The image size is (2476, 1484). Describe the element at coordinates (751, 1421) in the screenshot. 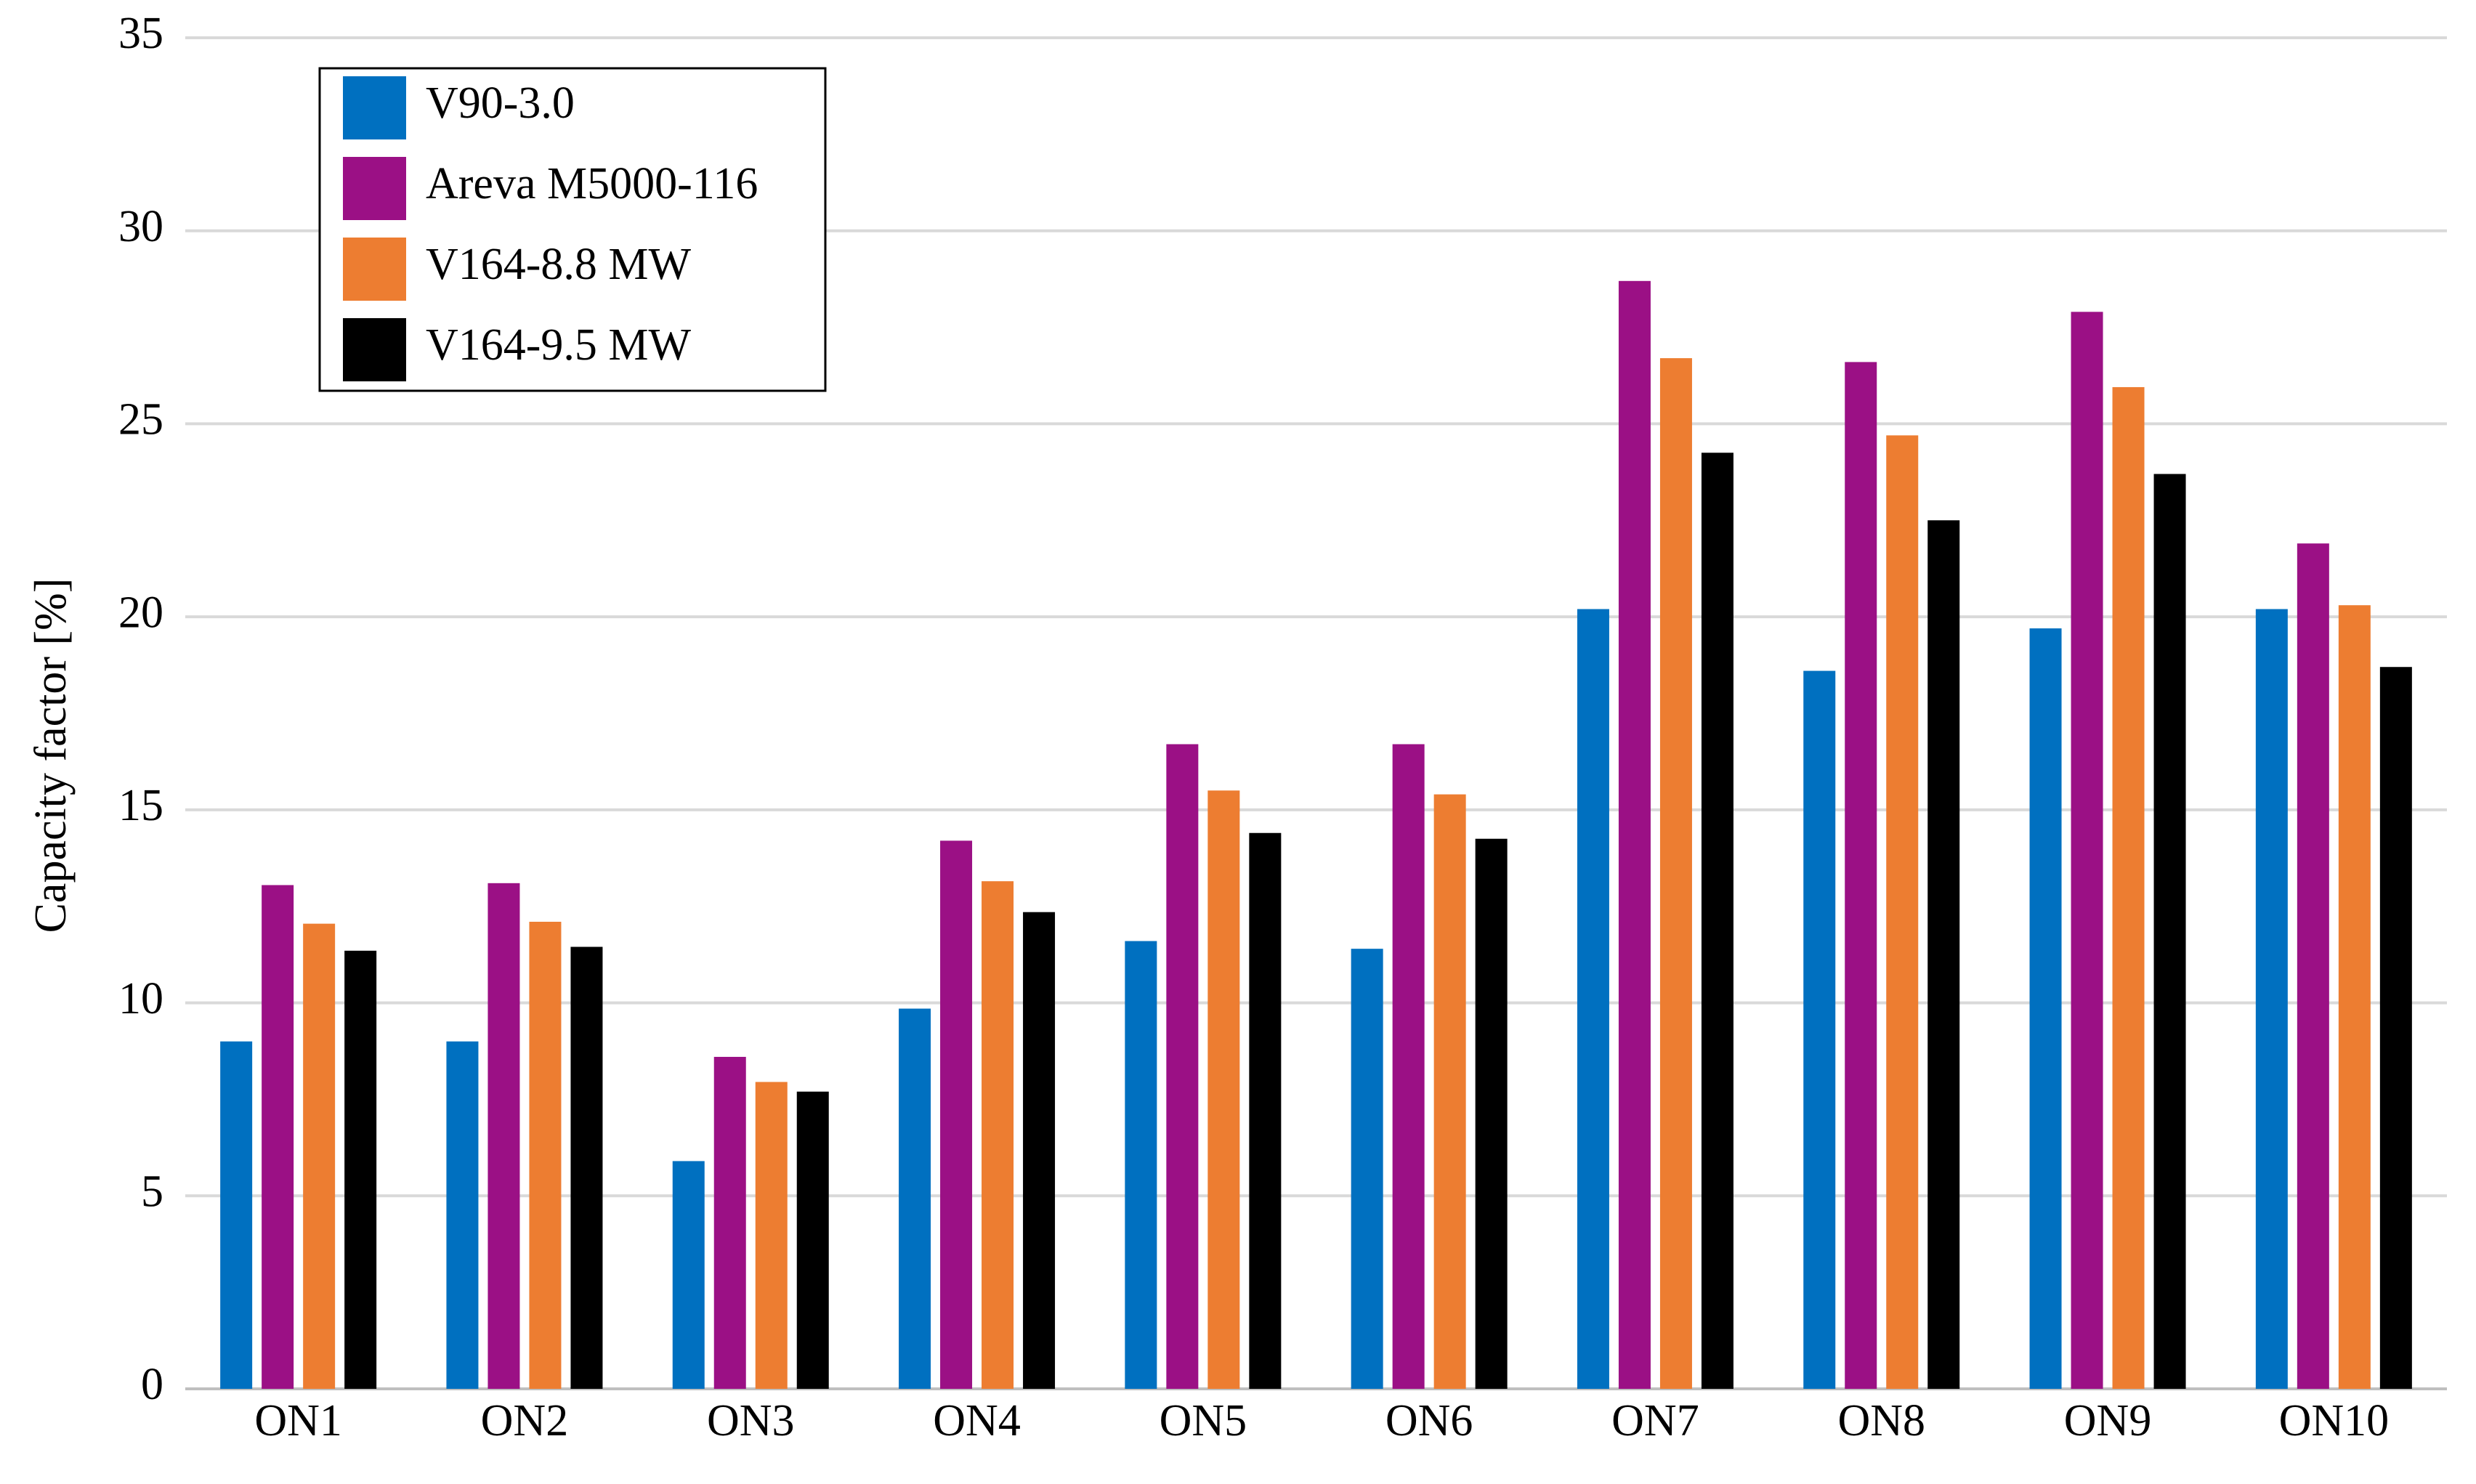

I see `x-tick-label: ON3` at that location.